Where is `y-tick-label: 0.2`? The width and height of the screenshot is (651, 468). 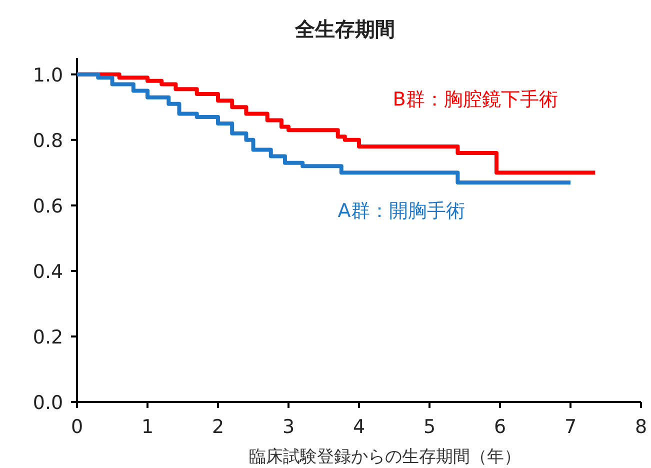
y-tick-label: 0.2 is located at coordinates (48, 337).